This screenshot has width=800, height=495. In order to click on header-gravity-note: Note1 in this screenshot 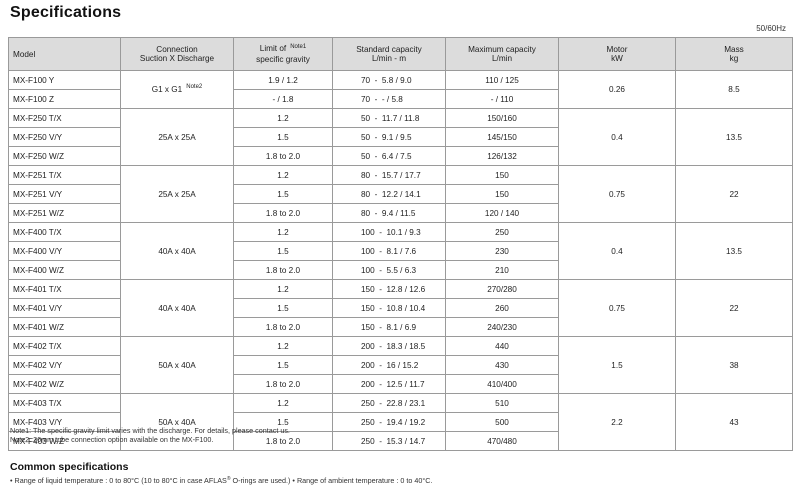, I will do `click(298, 47)`.